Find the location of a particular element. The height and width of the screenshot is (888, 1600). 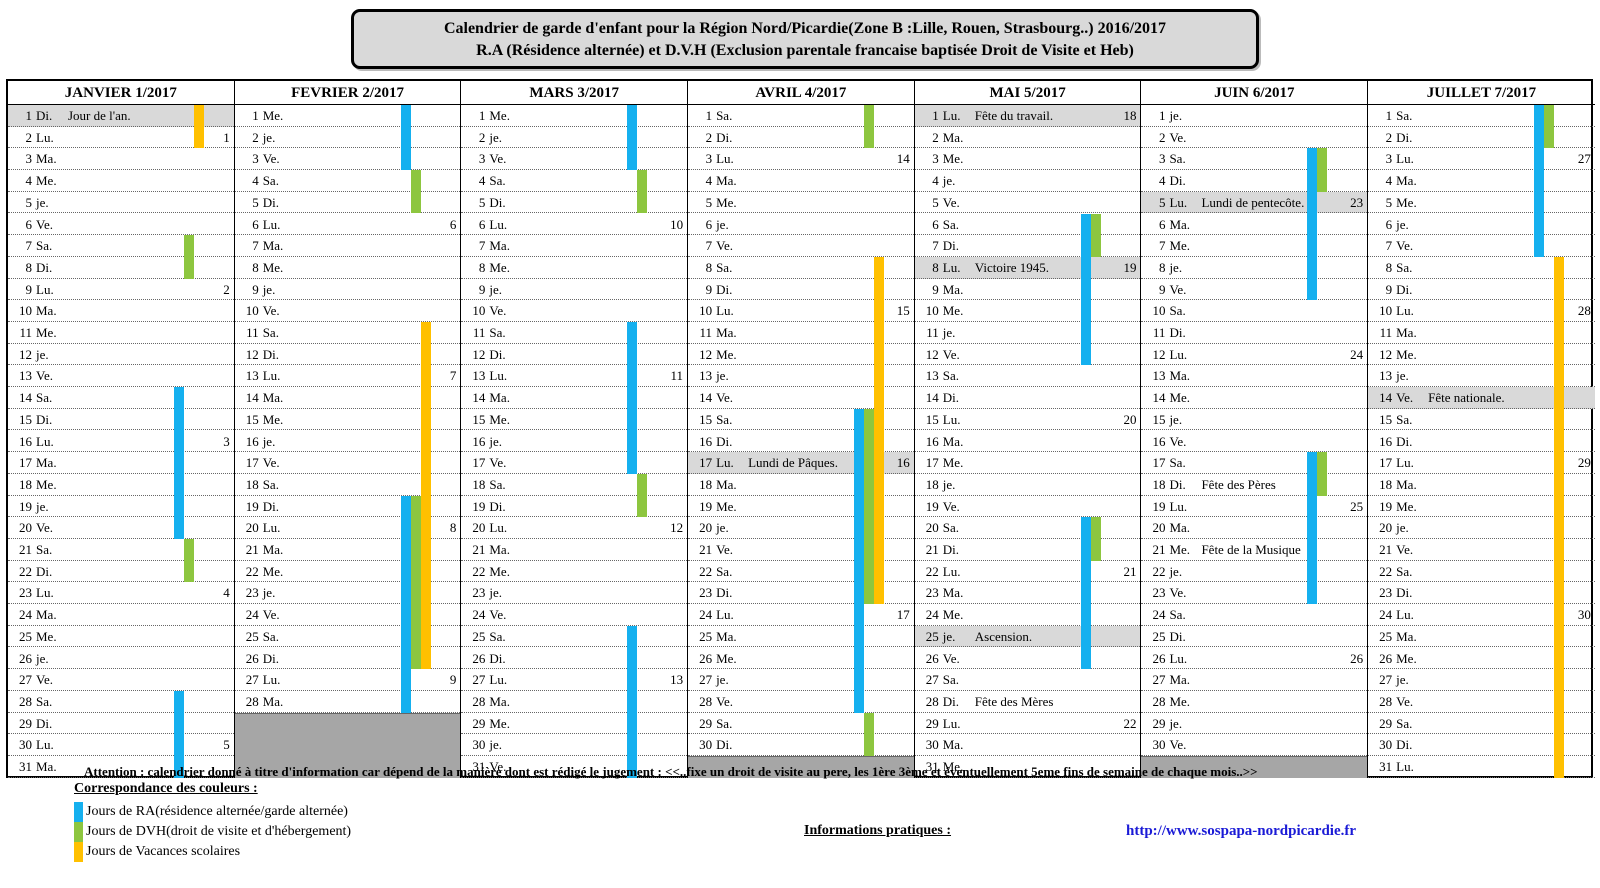

day-number: 13 is located at coordinates (252, 376).